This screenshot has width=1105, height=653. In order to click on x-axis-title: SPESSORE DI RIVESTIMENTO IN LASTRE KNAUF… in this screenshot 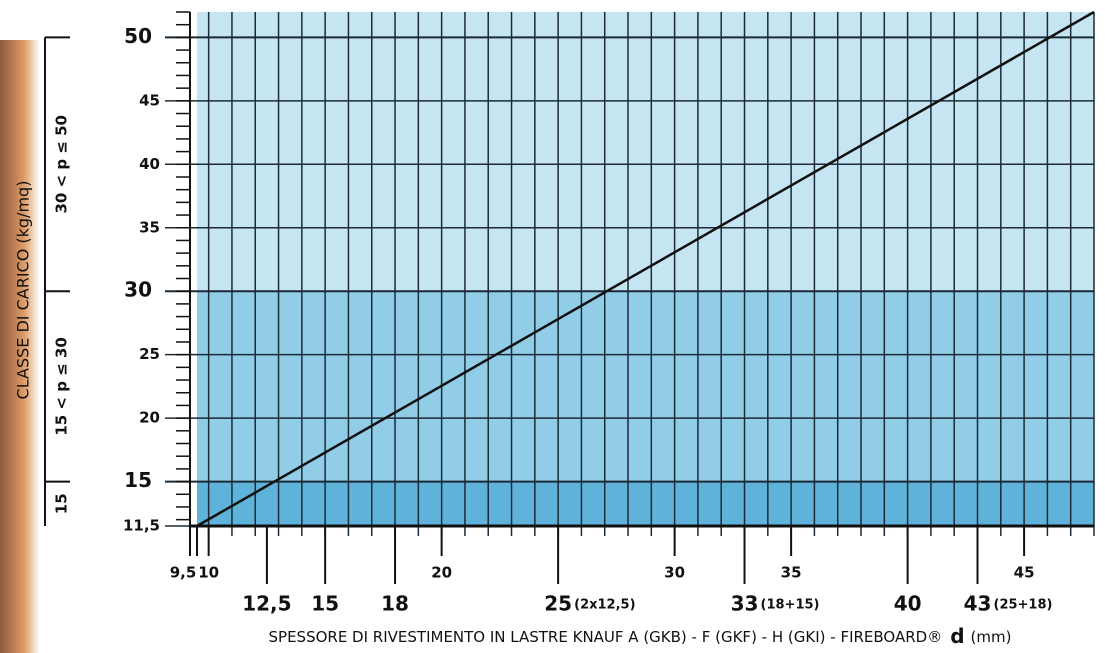, I will do `click(640, 636)`.